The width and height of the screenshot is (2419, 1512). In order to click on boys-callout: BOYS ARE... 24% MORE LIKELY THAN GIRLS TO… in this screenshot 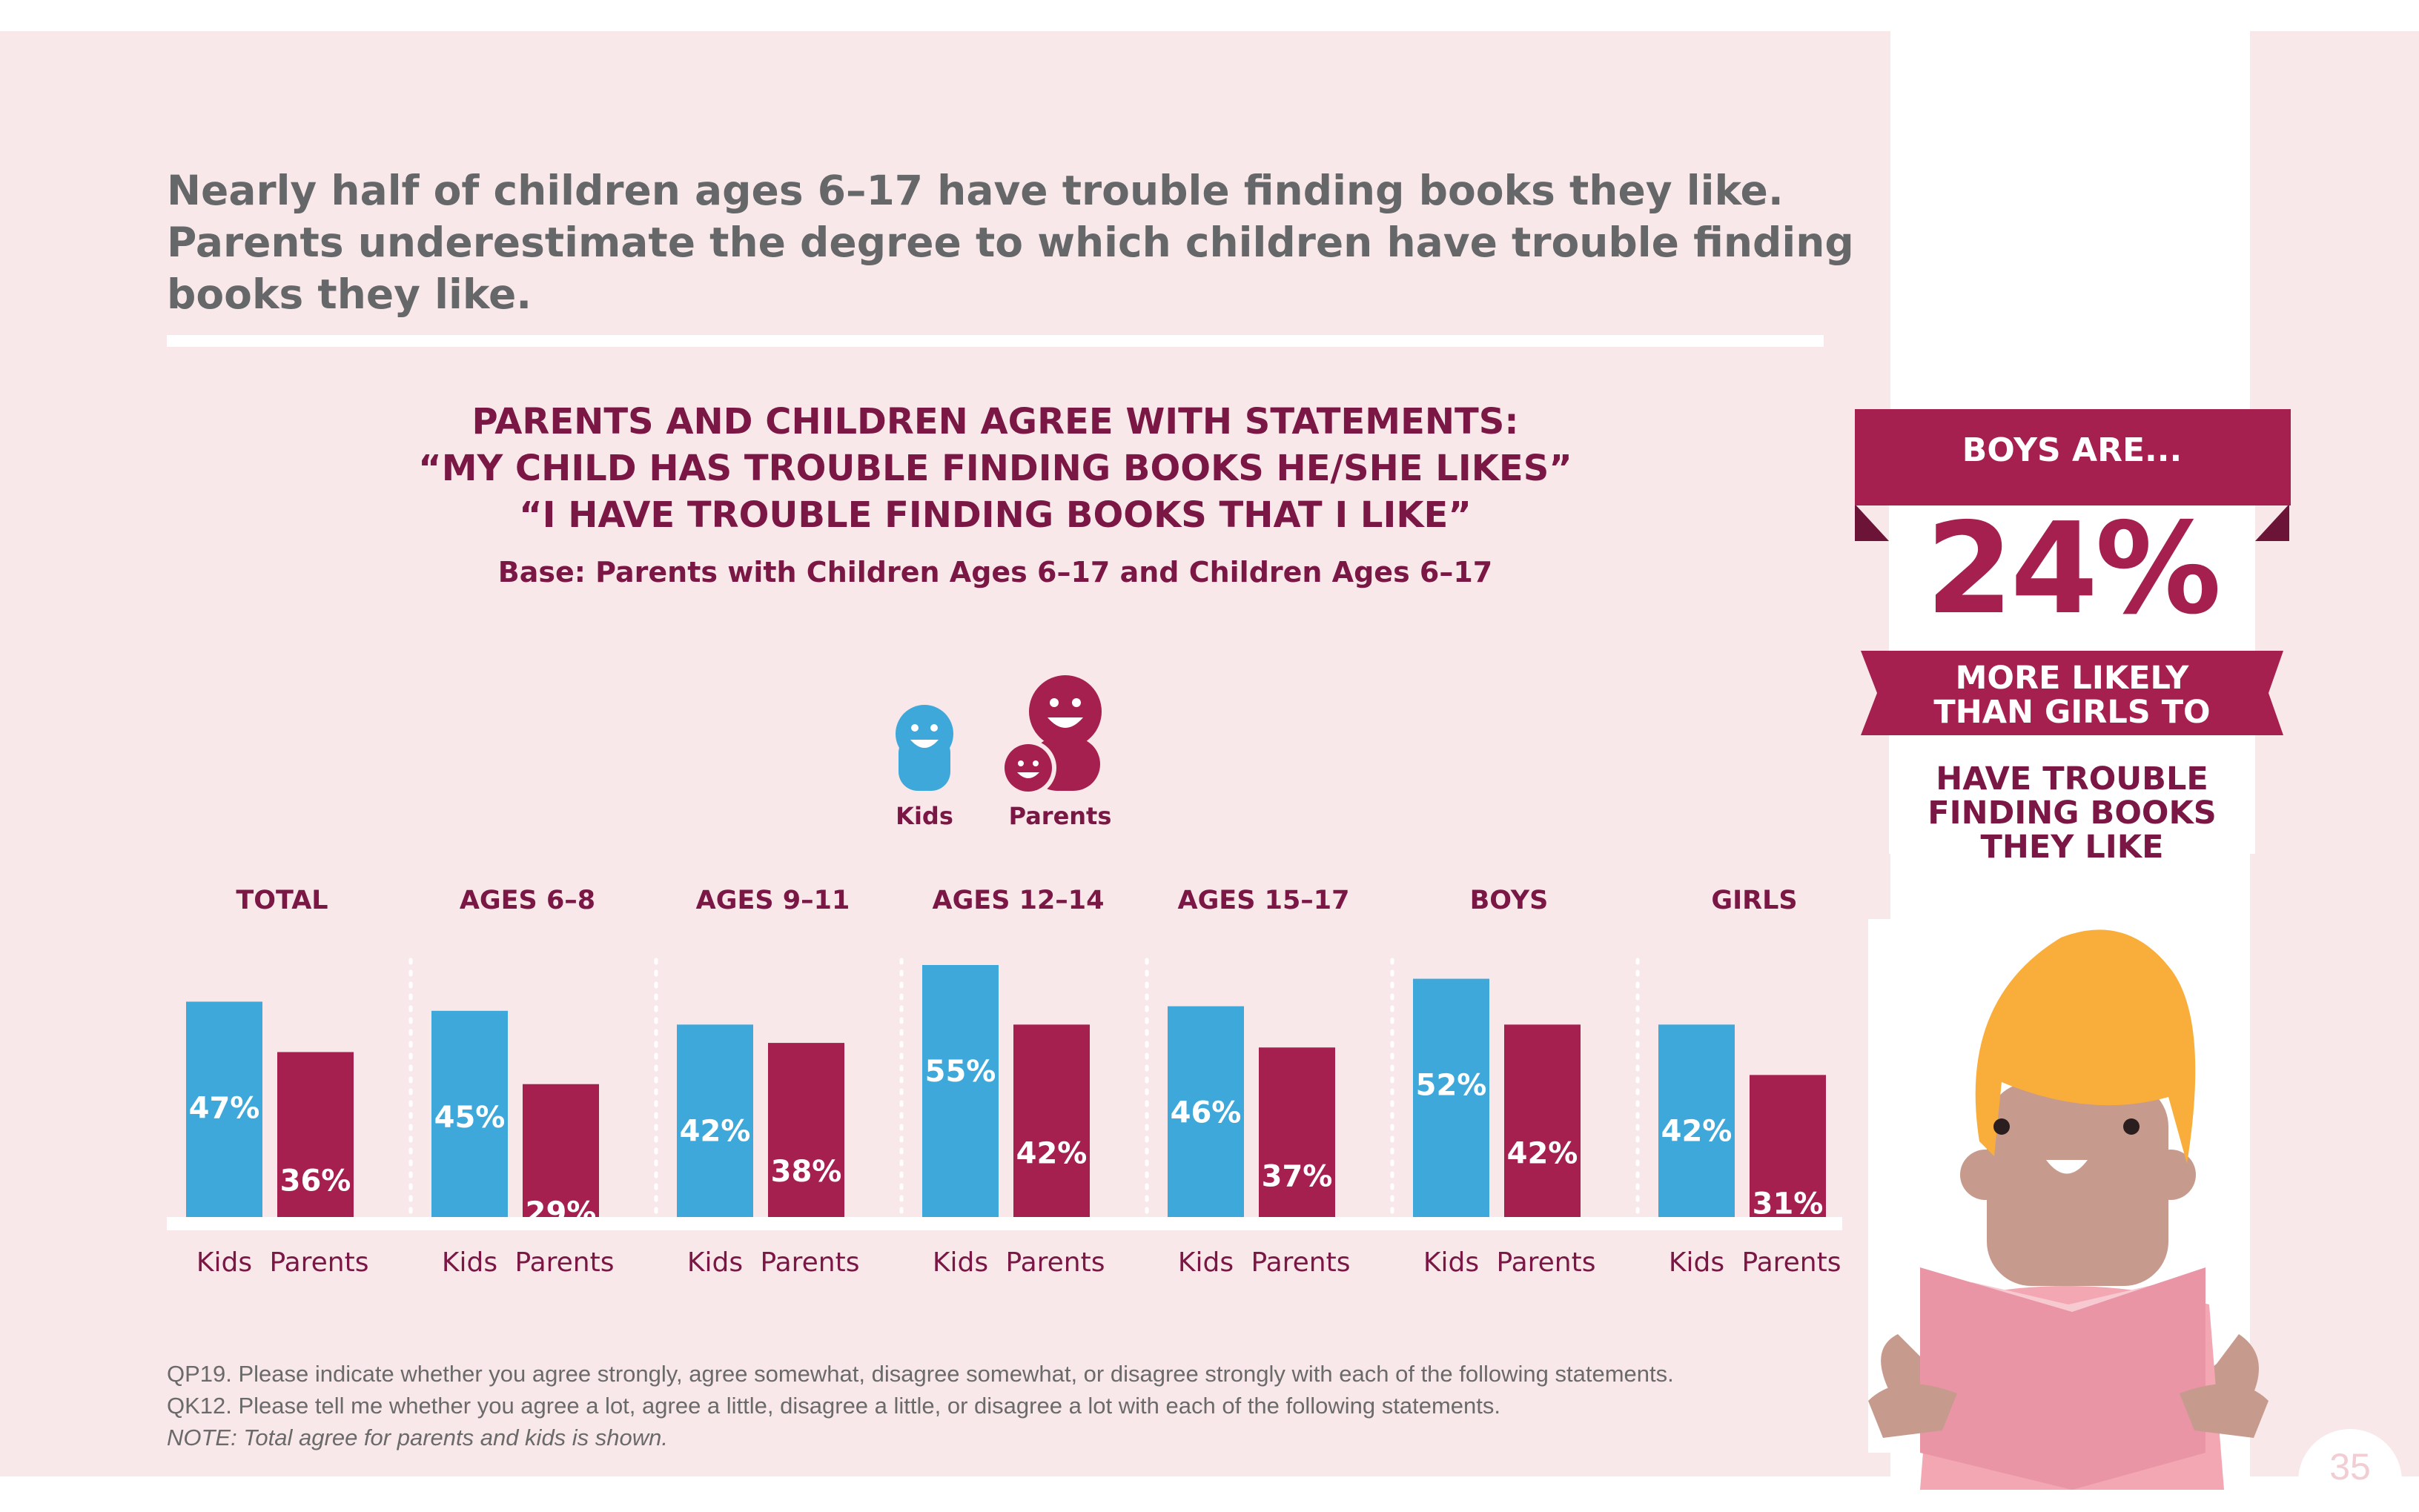, I will do `click(2075, 638)`.